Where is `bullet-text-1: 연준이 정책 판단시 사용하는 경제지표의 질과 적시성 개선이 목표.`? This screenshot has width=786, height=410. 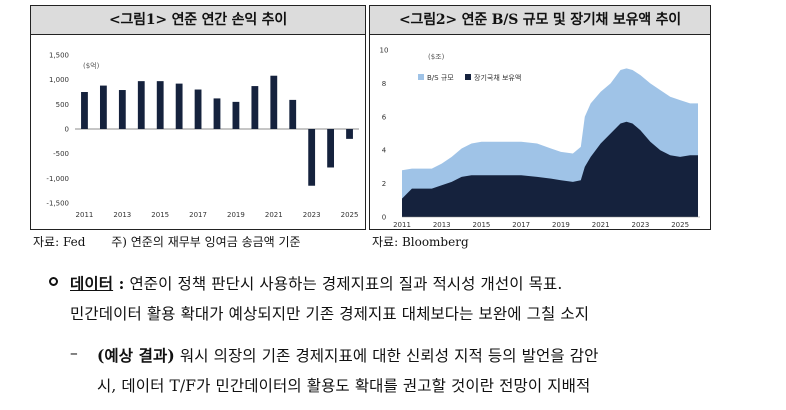 bullet-text-1: 연준이 정책 판단시 사용하는 경제지표의 질과 적시성 개선이 목표. is located at coordinates (343, 284).